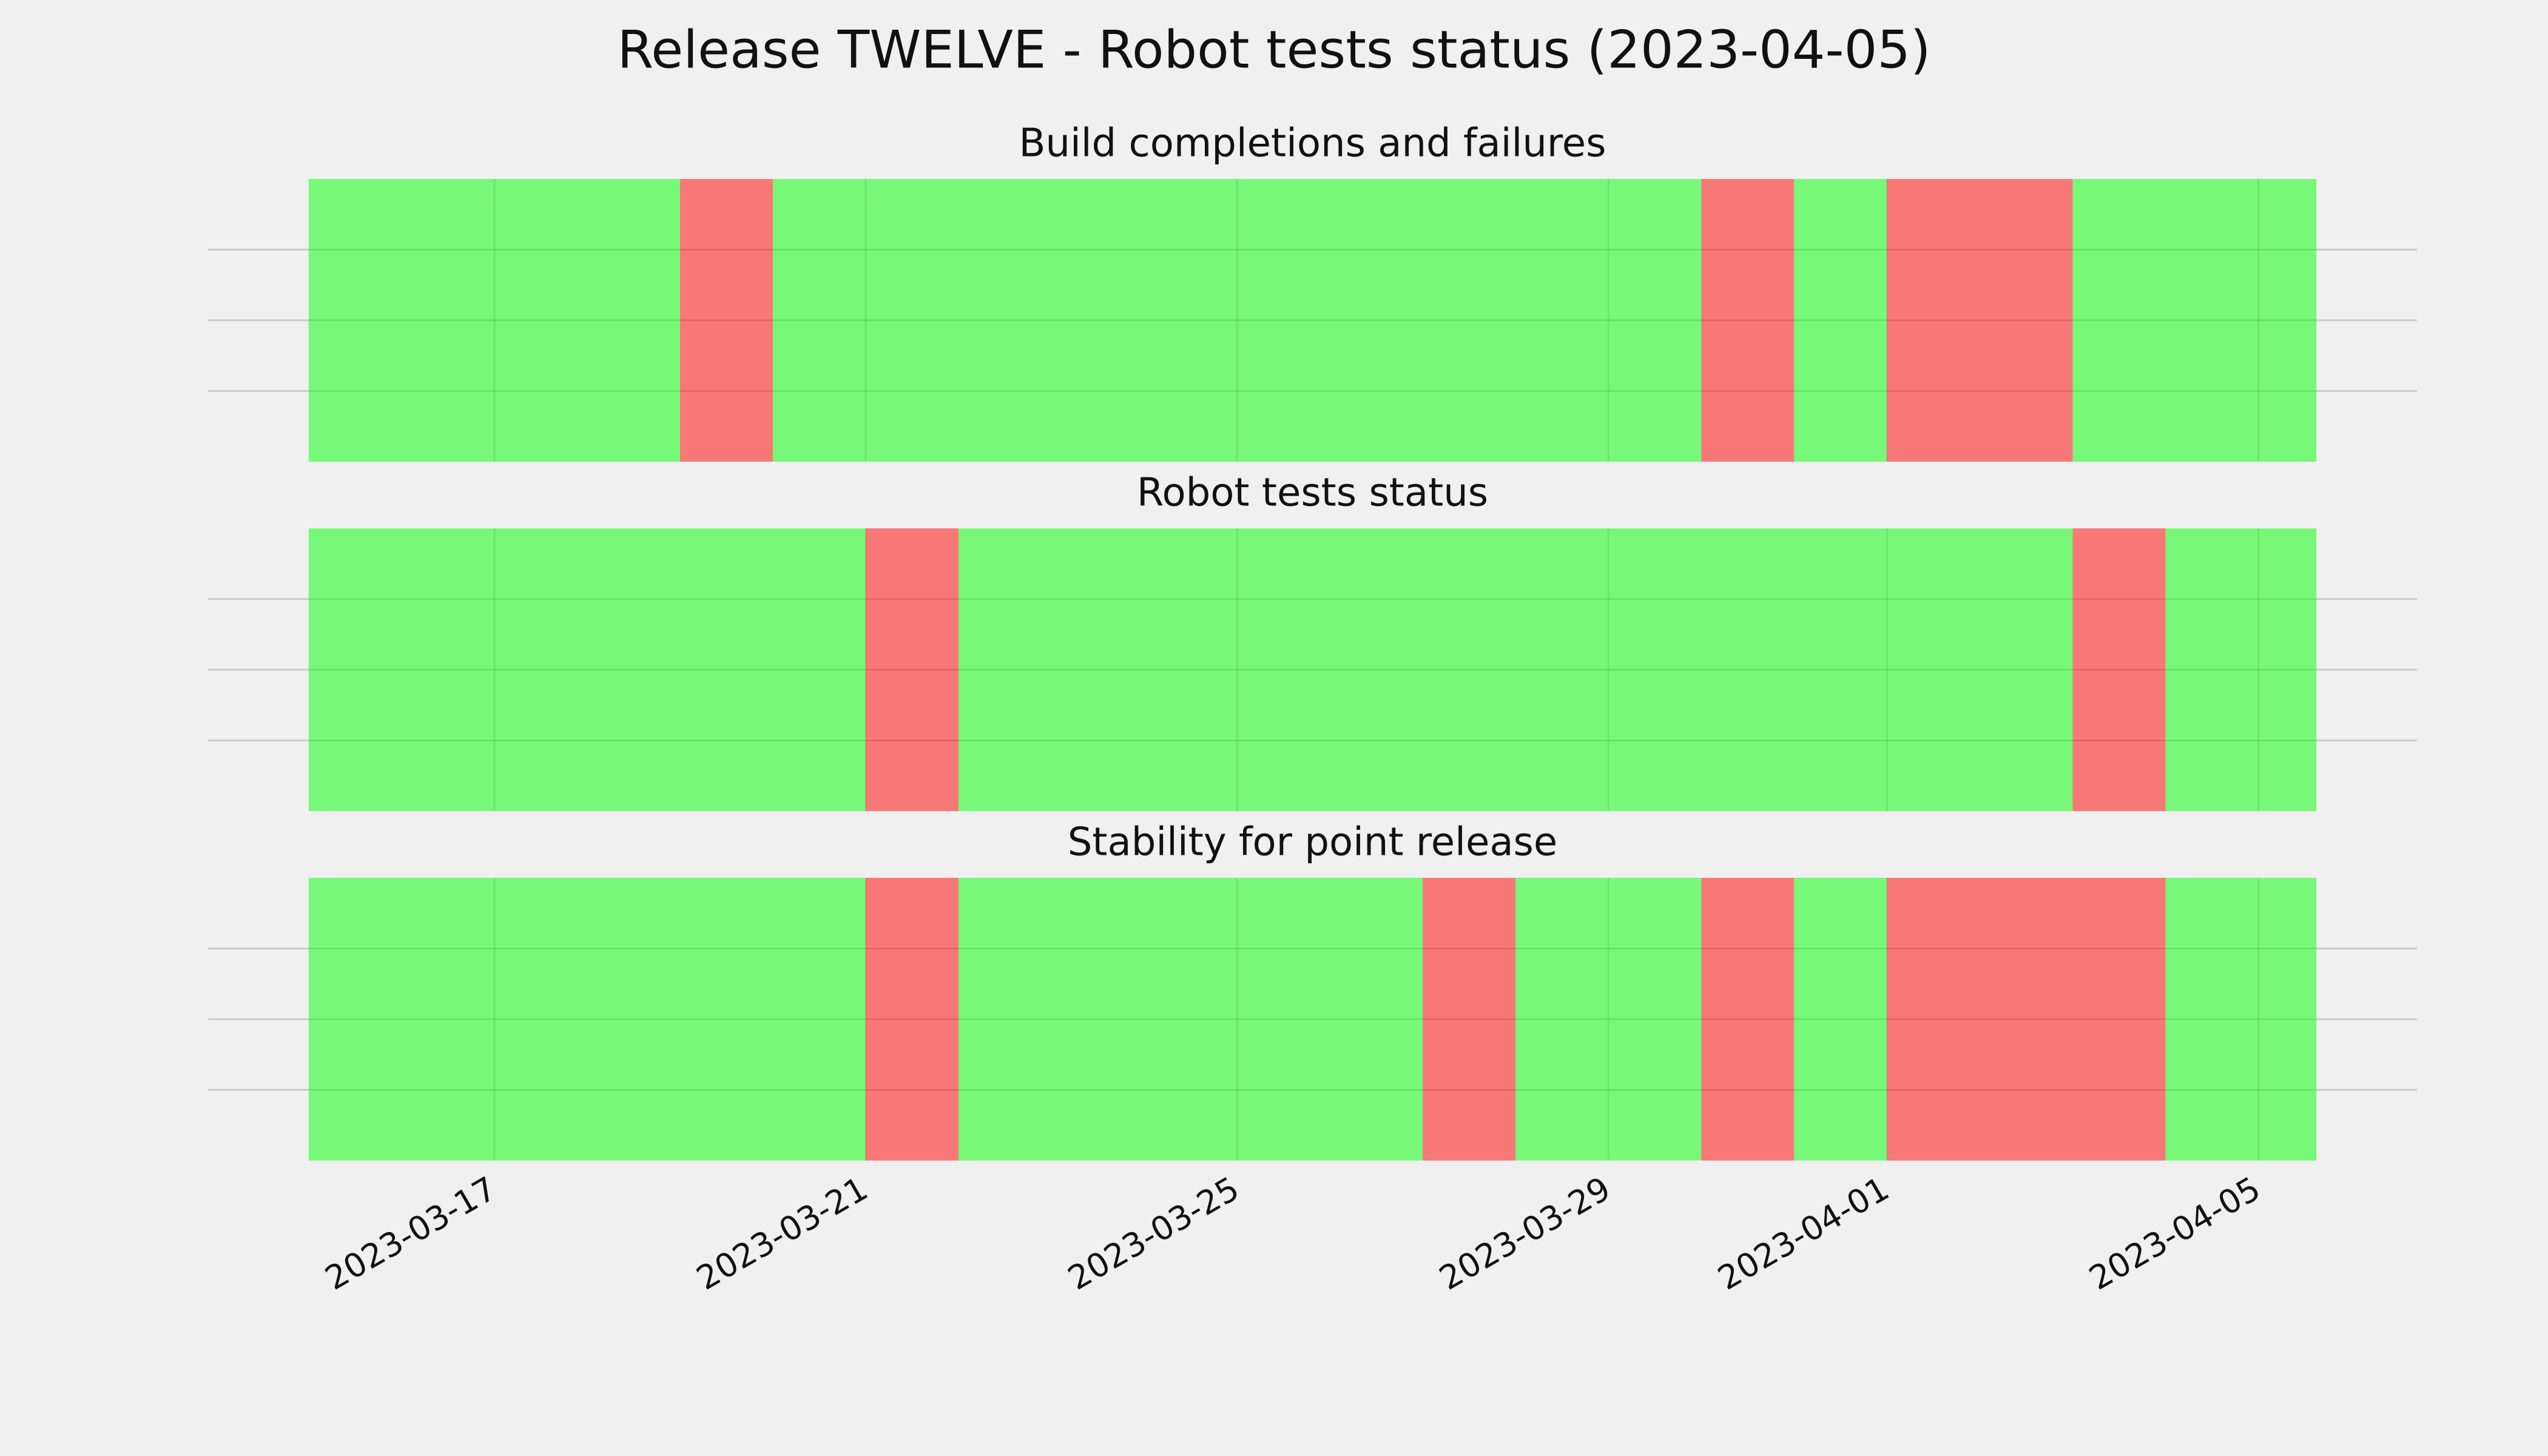  I want to click on subplot-title: Build completions and failures, so click(1312, 143).